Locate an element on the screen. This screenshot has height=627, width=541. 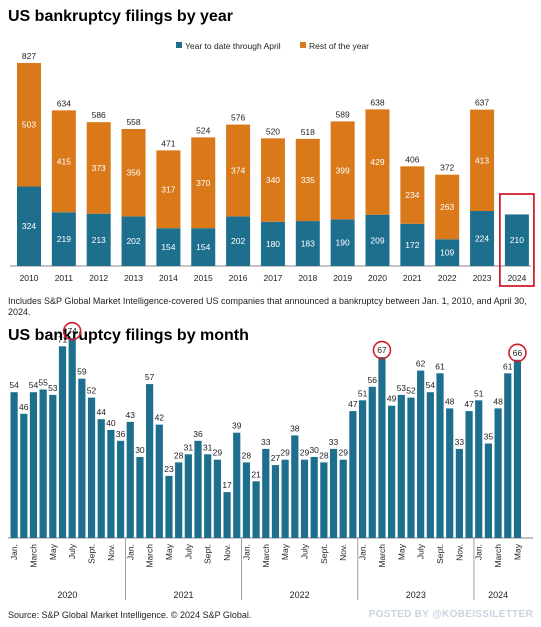
data-label-month: 38 is located at coordinates (295, 428).